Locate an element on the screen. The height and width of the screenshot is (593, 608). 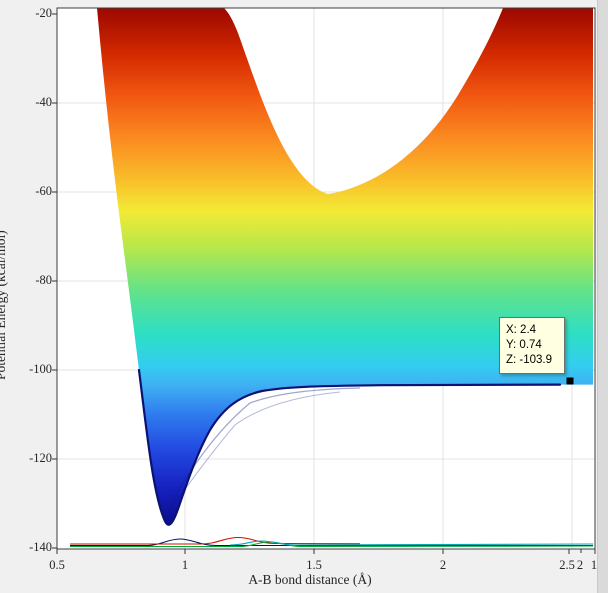
x-tick-label: 1.5 is located at coordinates (314, 565).